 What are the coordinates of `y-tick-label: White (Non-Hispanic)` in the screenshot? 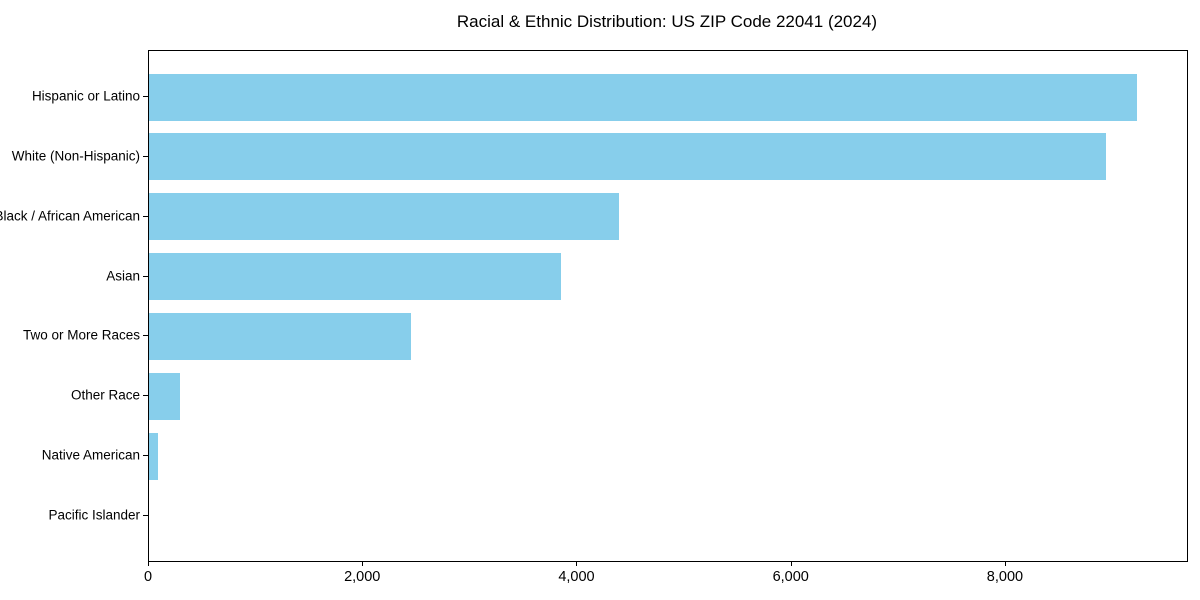 It's located at (75, 156).